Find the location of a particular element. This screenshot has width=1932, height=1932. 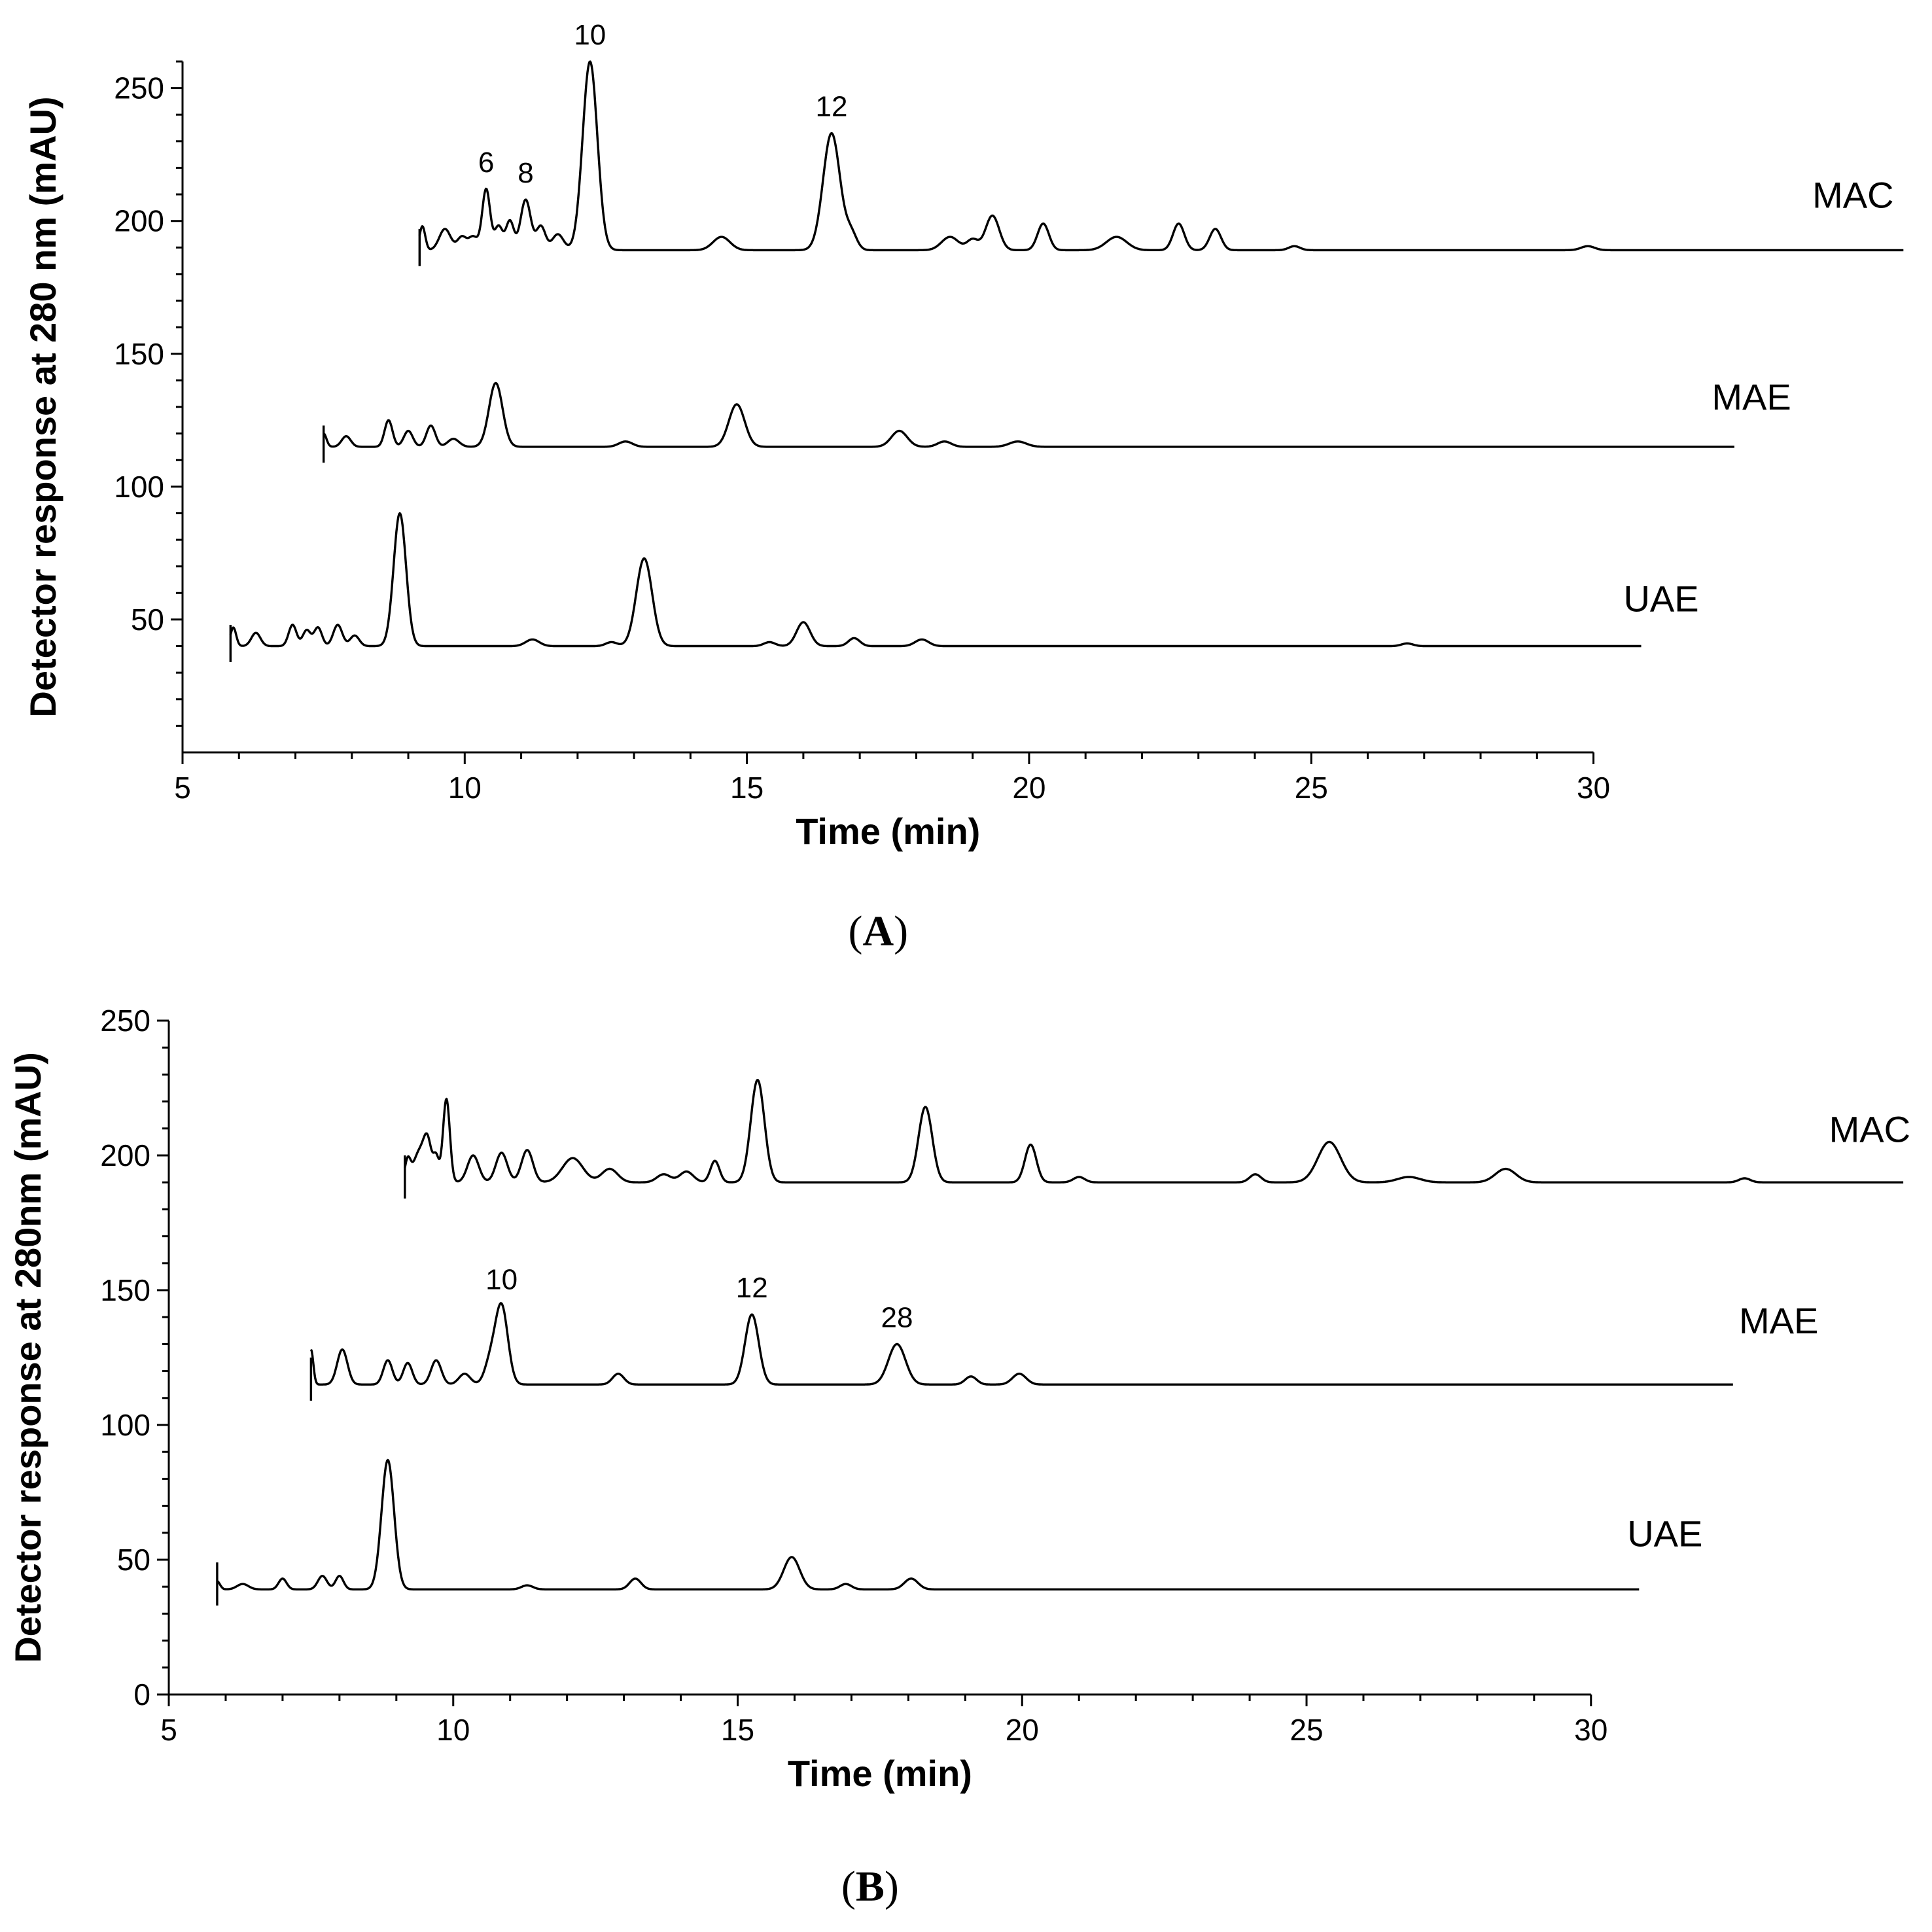

panel-letter: A is located at coordinates (878, 931).